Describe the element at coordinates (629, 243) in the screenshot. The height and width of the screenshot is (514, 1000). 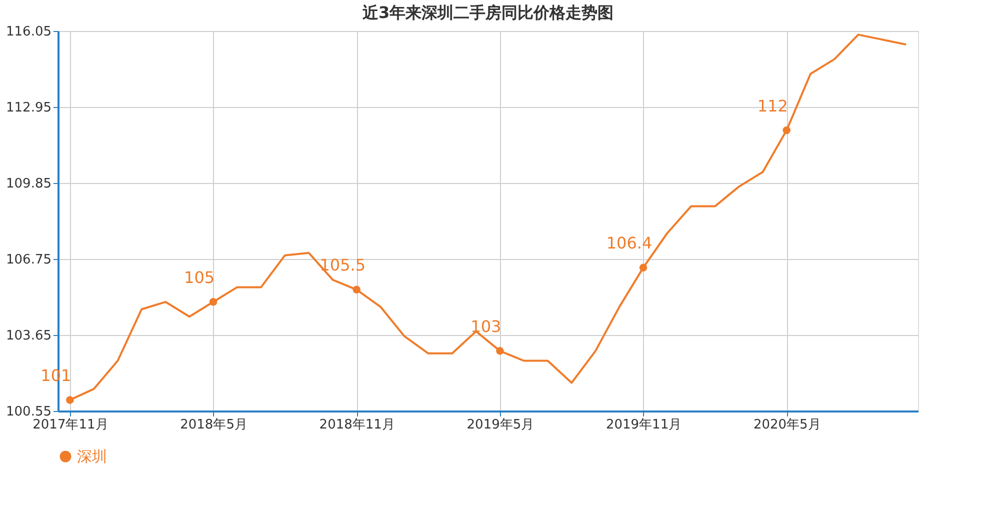
I see `data-label: 106.4` at that location.